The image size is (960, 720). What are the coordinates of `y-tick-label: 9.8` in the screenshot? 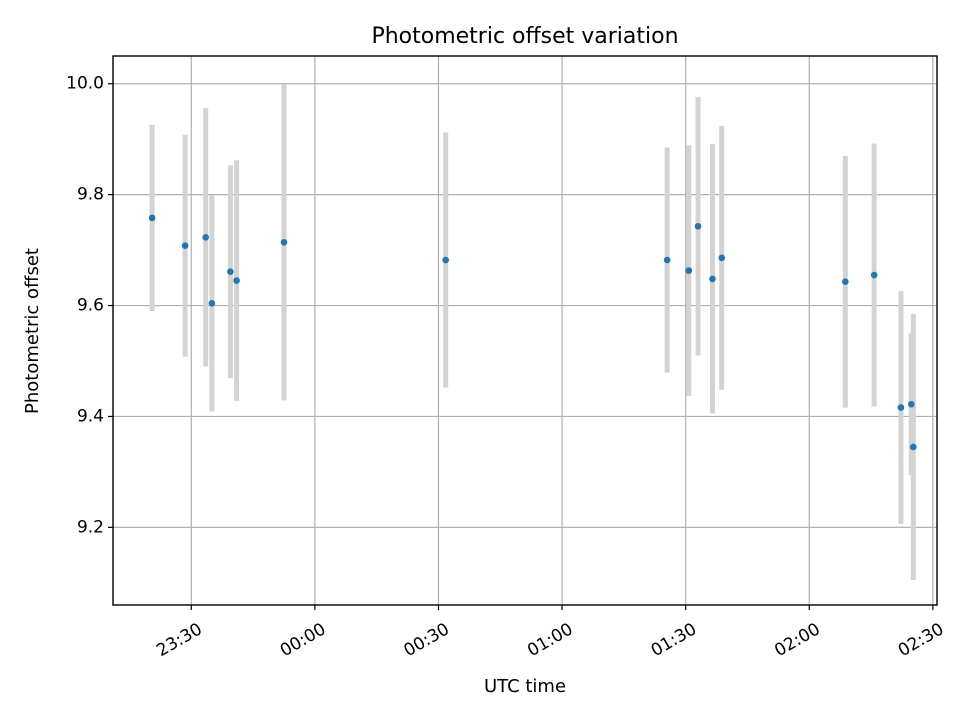 It's located at (90, 195).